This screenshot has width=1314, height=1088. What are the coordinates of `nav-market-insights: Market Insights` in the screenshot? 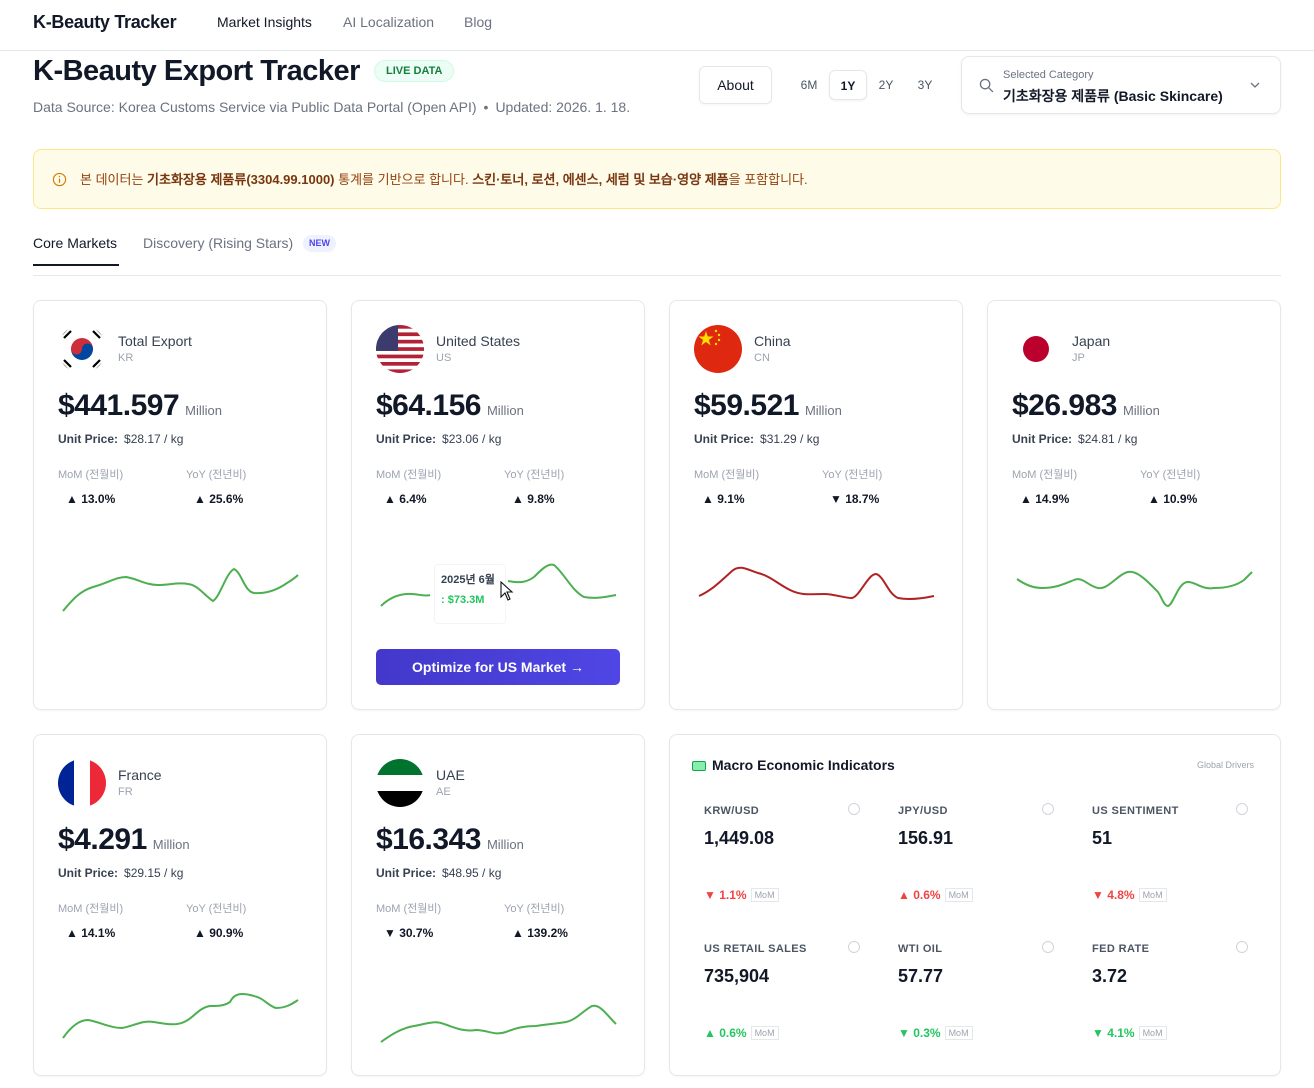 It's located at (264, 22).